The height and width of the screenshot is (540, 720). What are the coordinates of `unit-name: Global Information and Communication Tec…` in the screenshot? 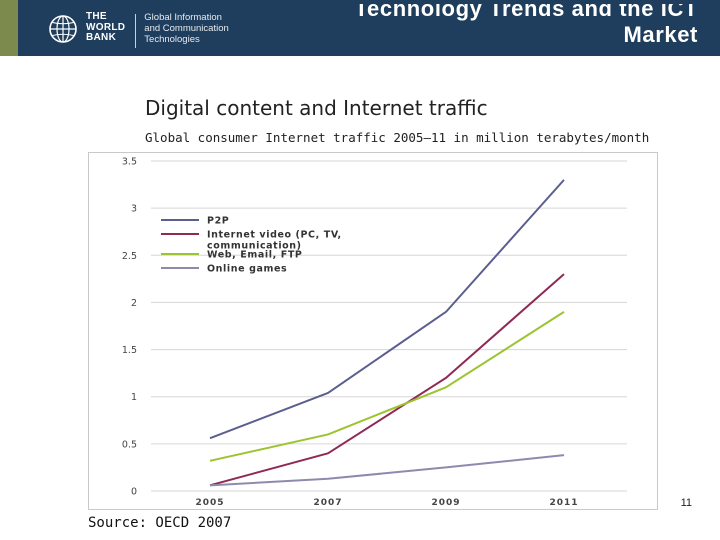 It's located at (186, 28).